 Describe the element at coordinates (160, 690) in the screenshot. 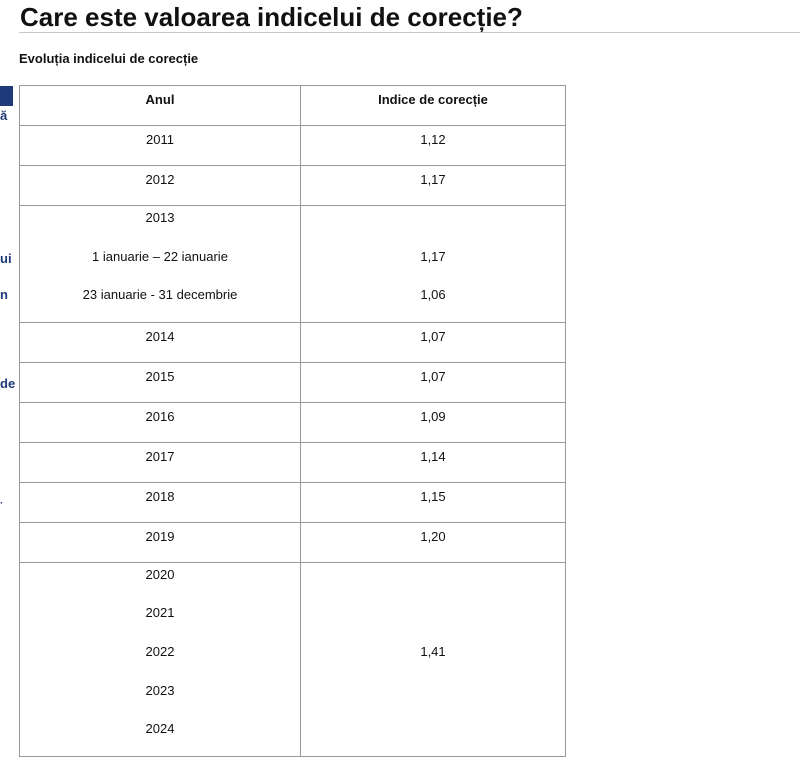

I see `year-value: 2023` at that location.